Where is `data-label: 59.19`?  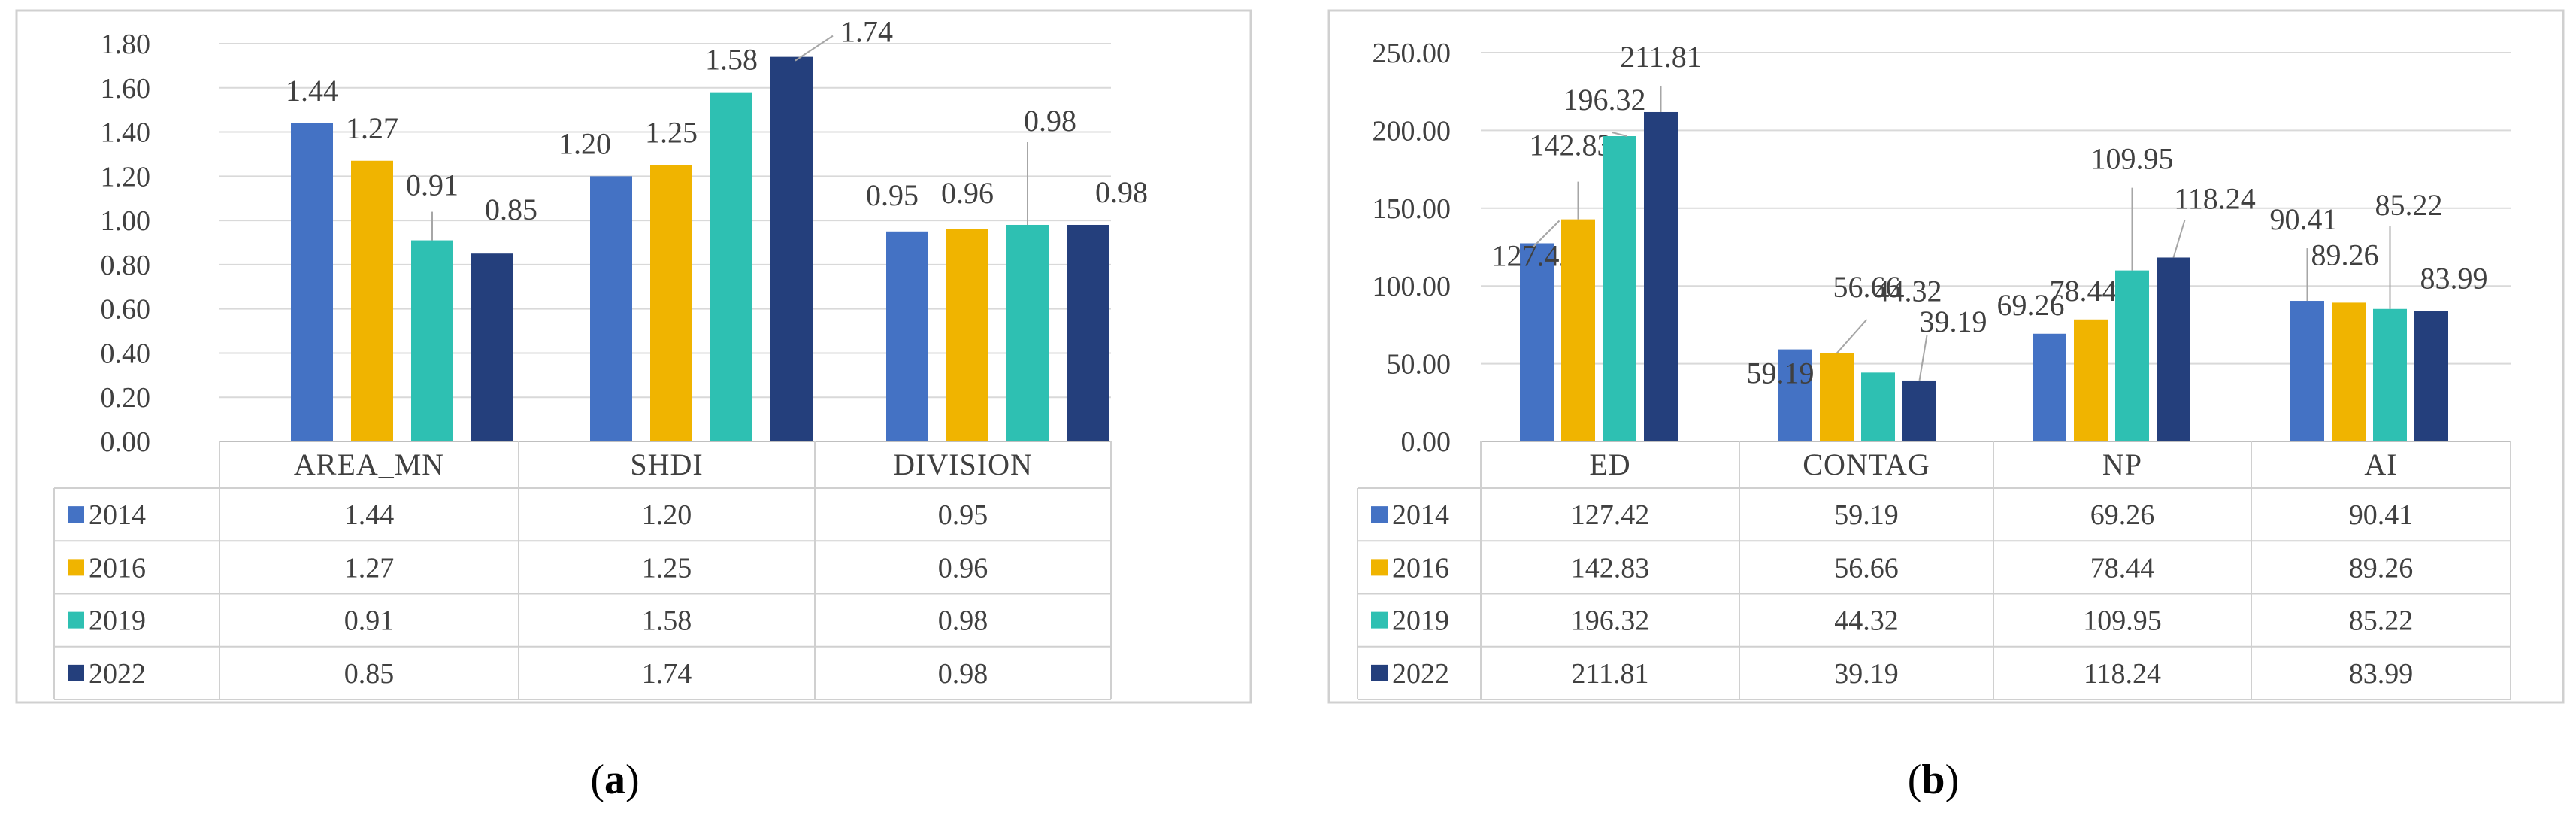
data-label: 59.19 is located at coordinates (1781, 373).